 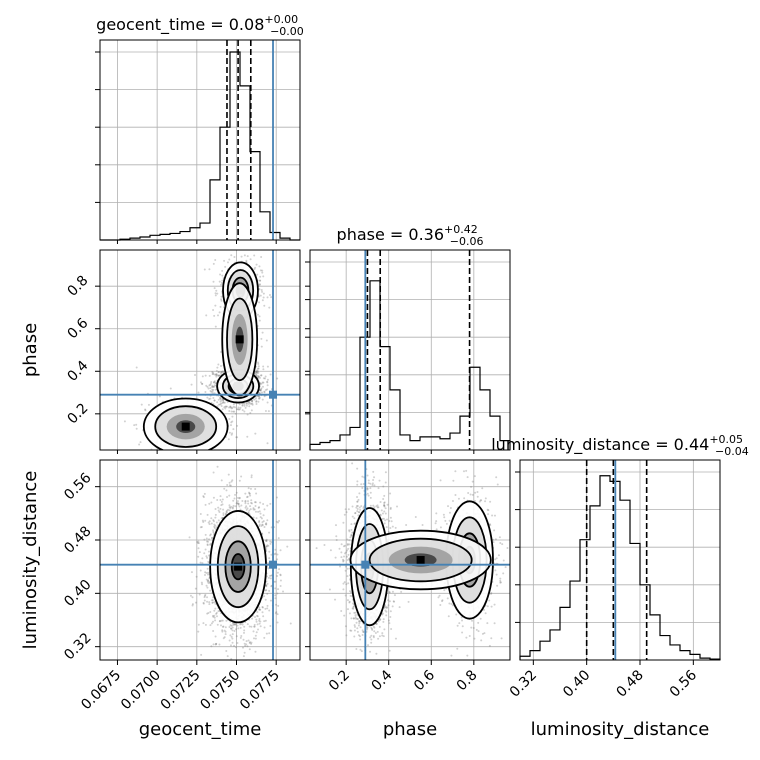 What do you see at coordinates (412, 559) in the screenshot?
I see `panel-content` at bounding box center [412, 559].